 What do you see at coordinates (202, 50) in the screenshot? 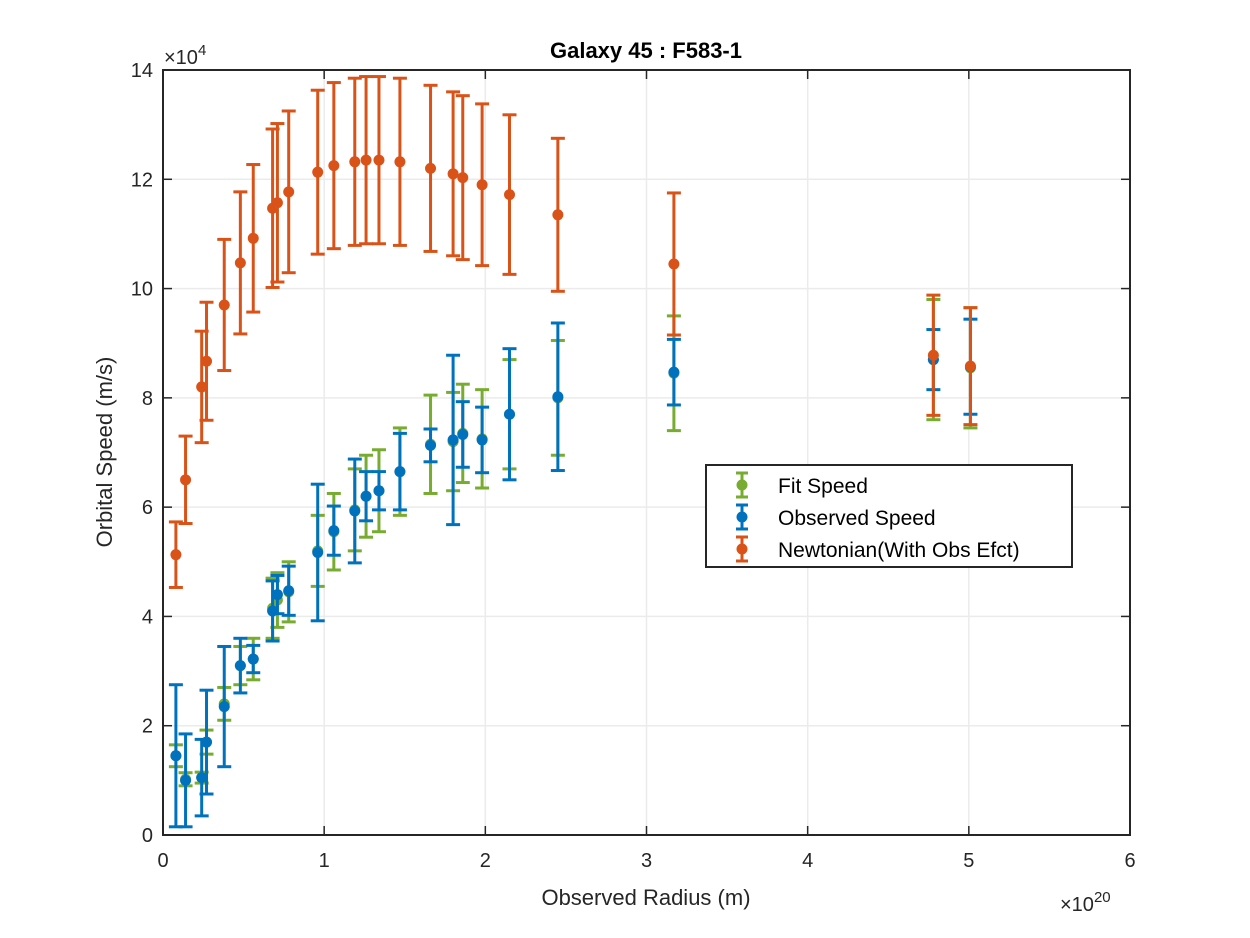
I see `y-exponent-power: 4` at bounding box center [202, 50].